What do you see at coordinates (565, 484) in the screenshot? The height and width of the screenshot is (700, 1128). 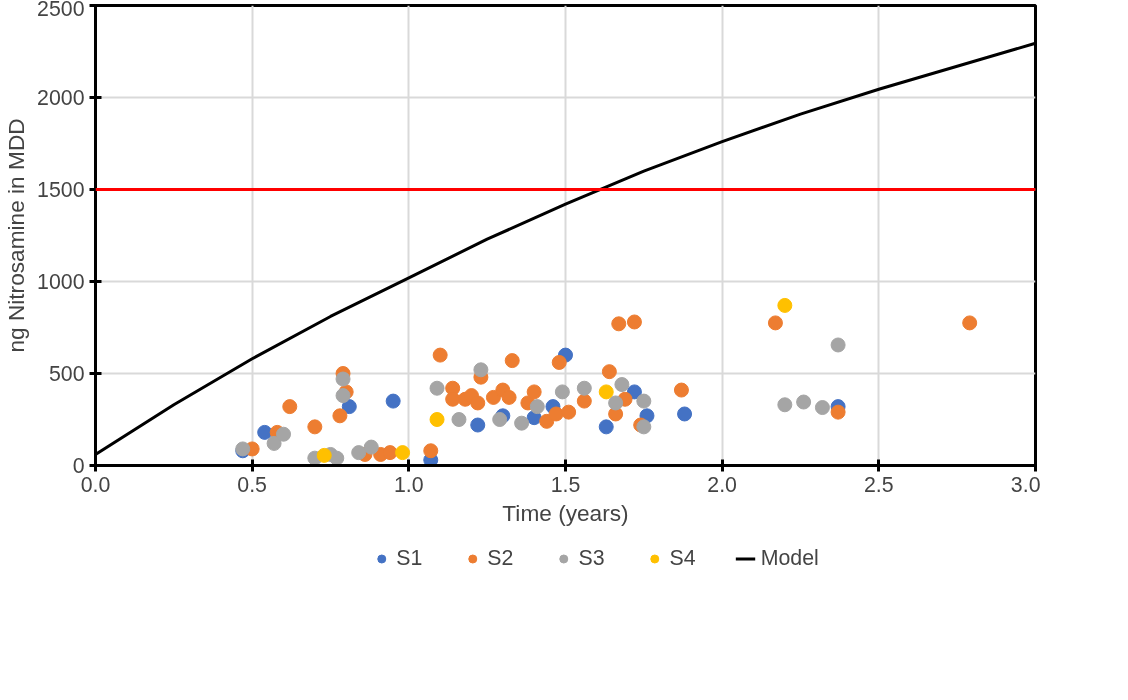 I see `x-tick-label: 1.5` at bounding box center [565, 484].